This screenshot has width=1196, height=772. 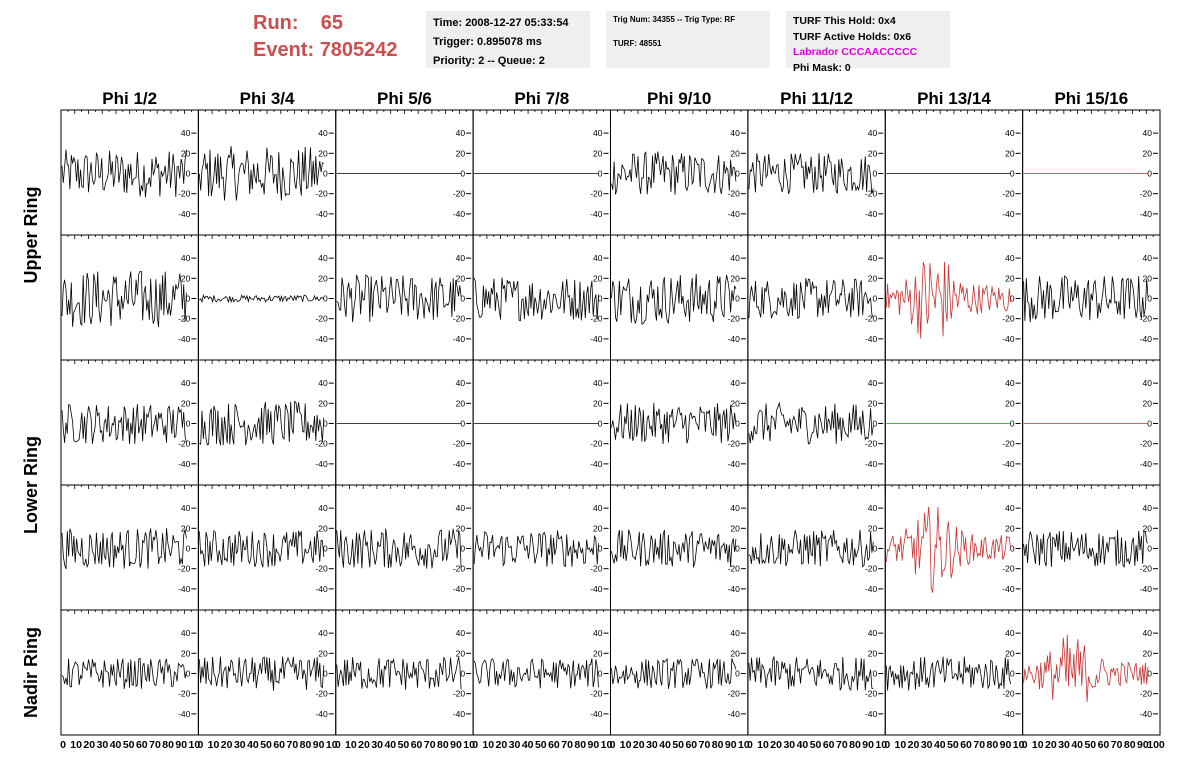 What do you see at coordinates (325, 37) in the screenshot?
I see `run-event-block: Run: 65 Event: 7805242` at bounding box center [325, 37].